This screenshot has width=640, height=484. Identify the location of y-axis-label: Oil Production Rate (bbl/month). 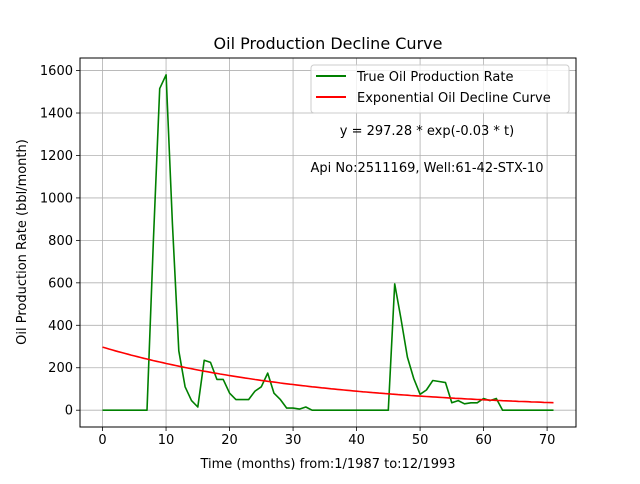
(22, 242).